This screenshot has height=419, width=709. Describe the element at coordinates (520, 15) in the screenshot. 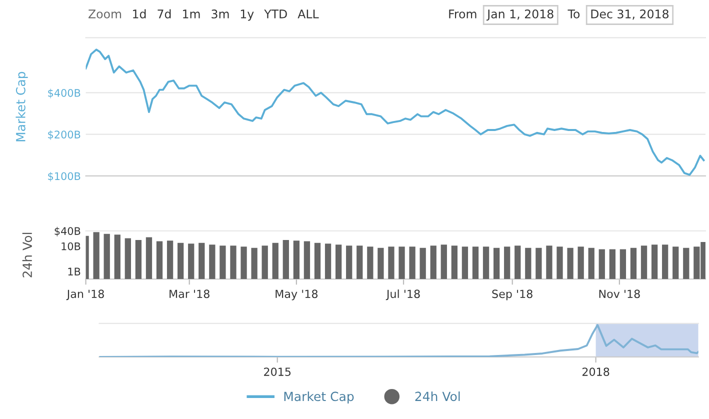

I see `text: Jan 1, 2018` at that location.